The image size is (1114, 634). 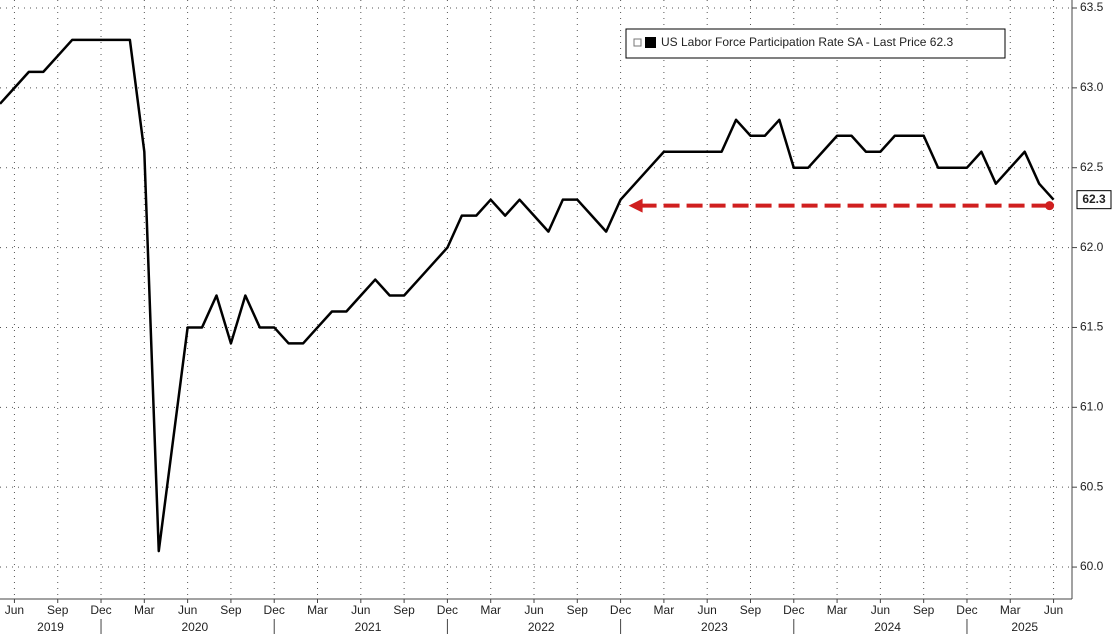 What do you see at coordinates (1024, 627) in the screenshot?
I see `x-year-label: 2025` at bounding box center [1024, 627].